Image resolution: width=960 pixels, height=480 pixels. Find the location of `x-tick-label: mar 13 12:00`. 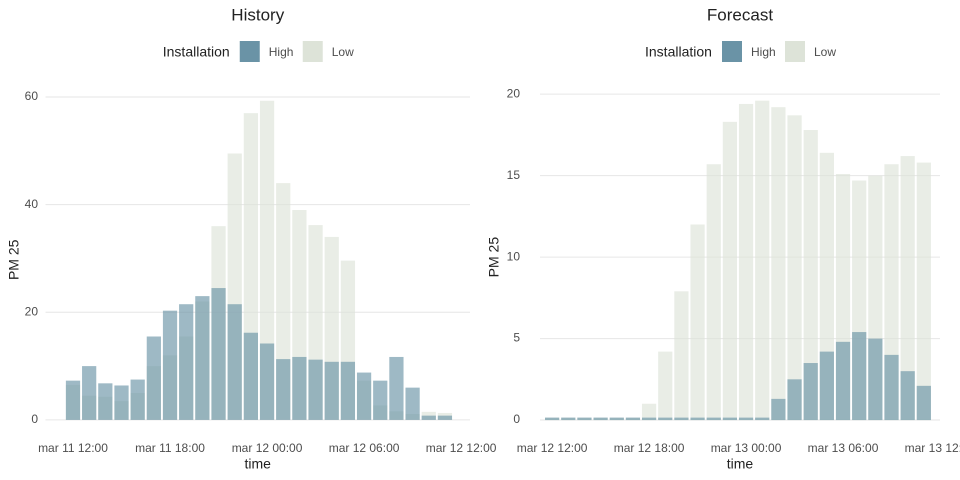

x-tick-label: mar 13 12:00 is located at coordinates (932, 448).